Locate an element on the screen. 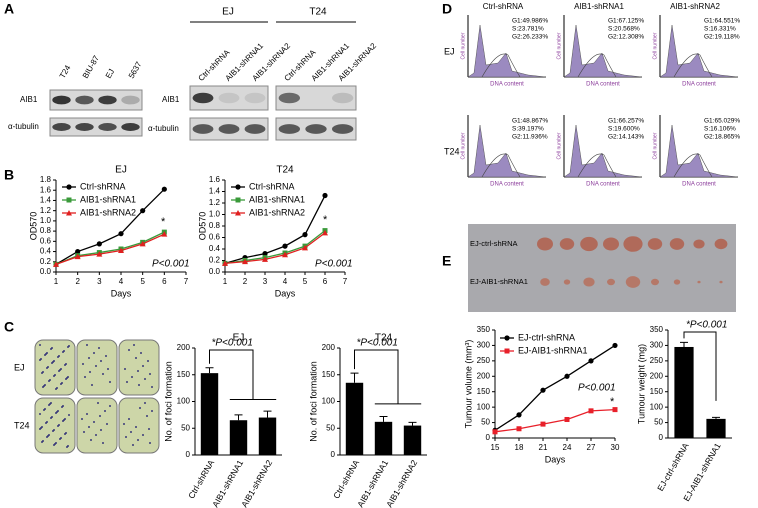 The image size is (758, 508). row-label: AIB1 is located at coordinates (29, 99).